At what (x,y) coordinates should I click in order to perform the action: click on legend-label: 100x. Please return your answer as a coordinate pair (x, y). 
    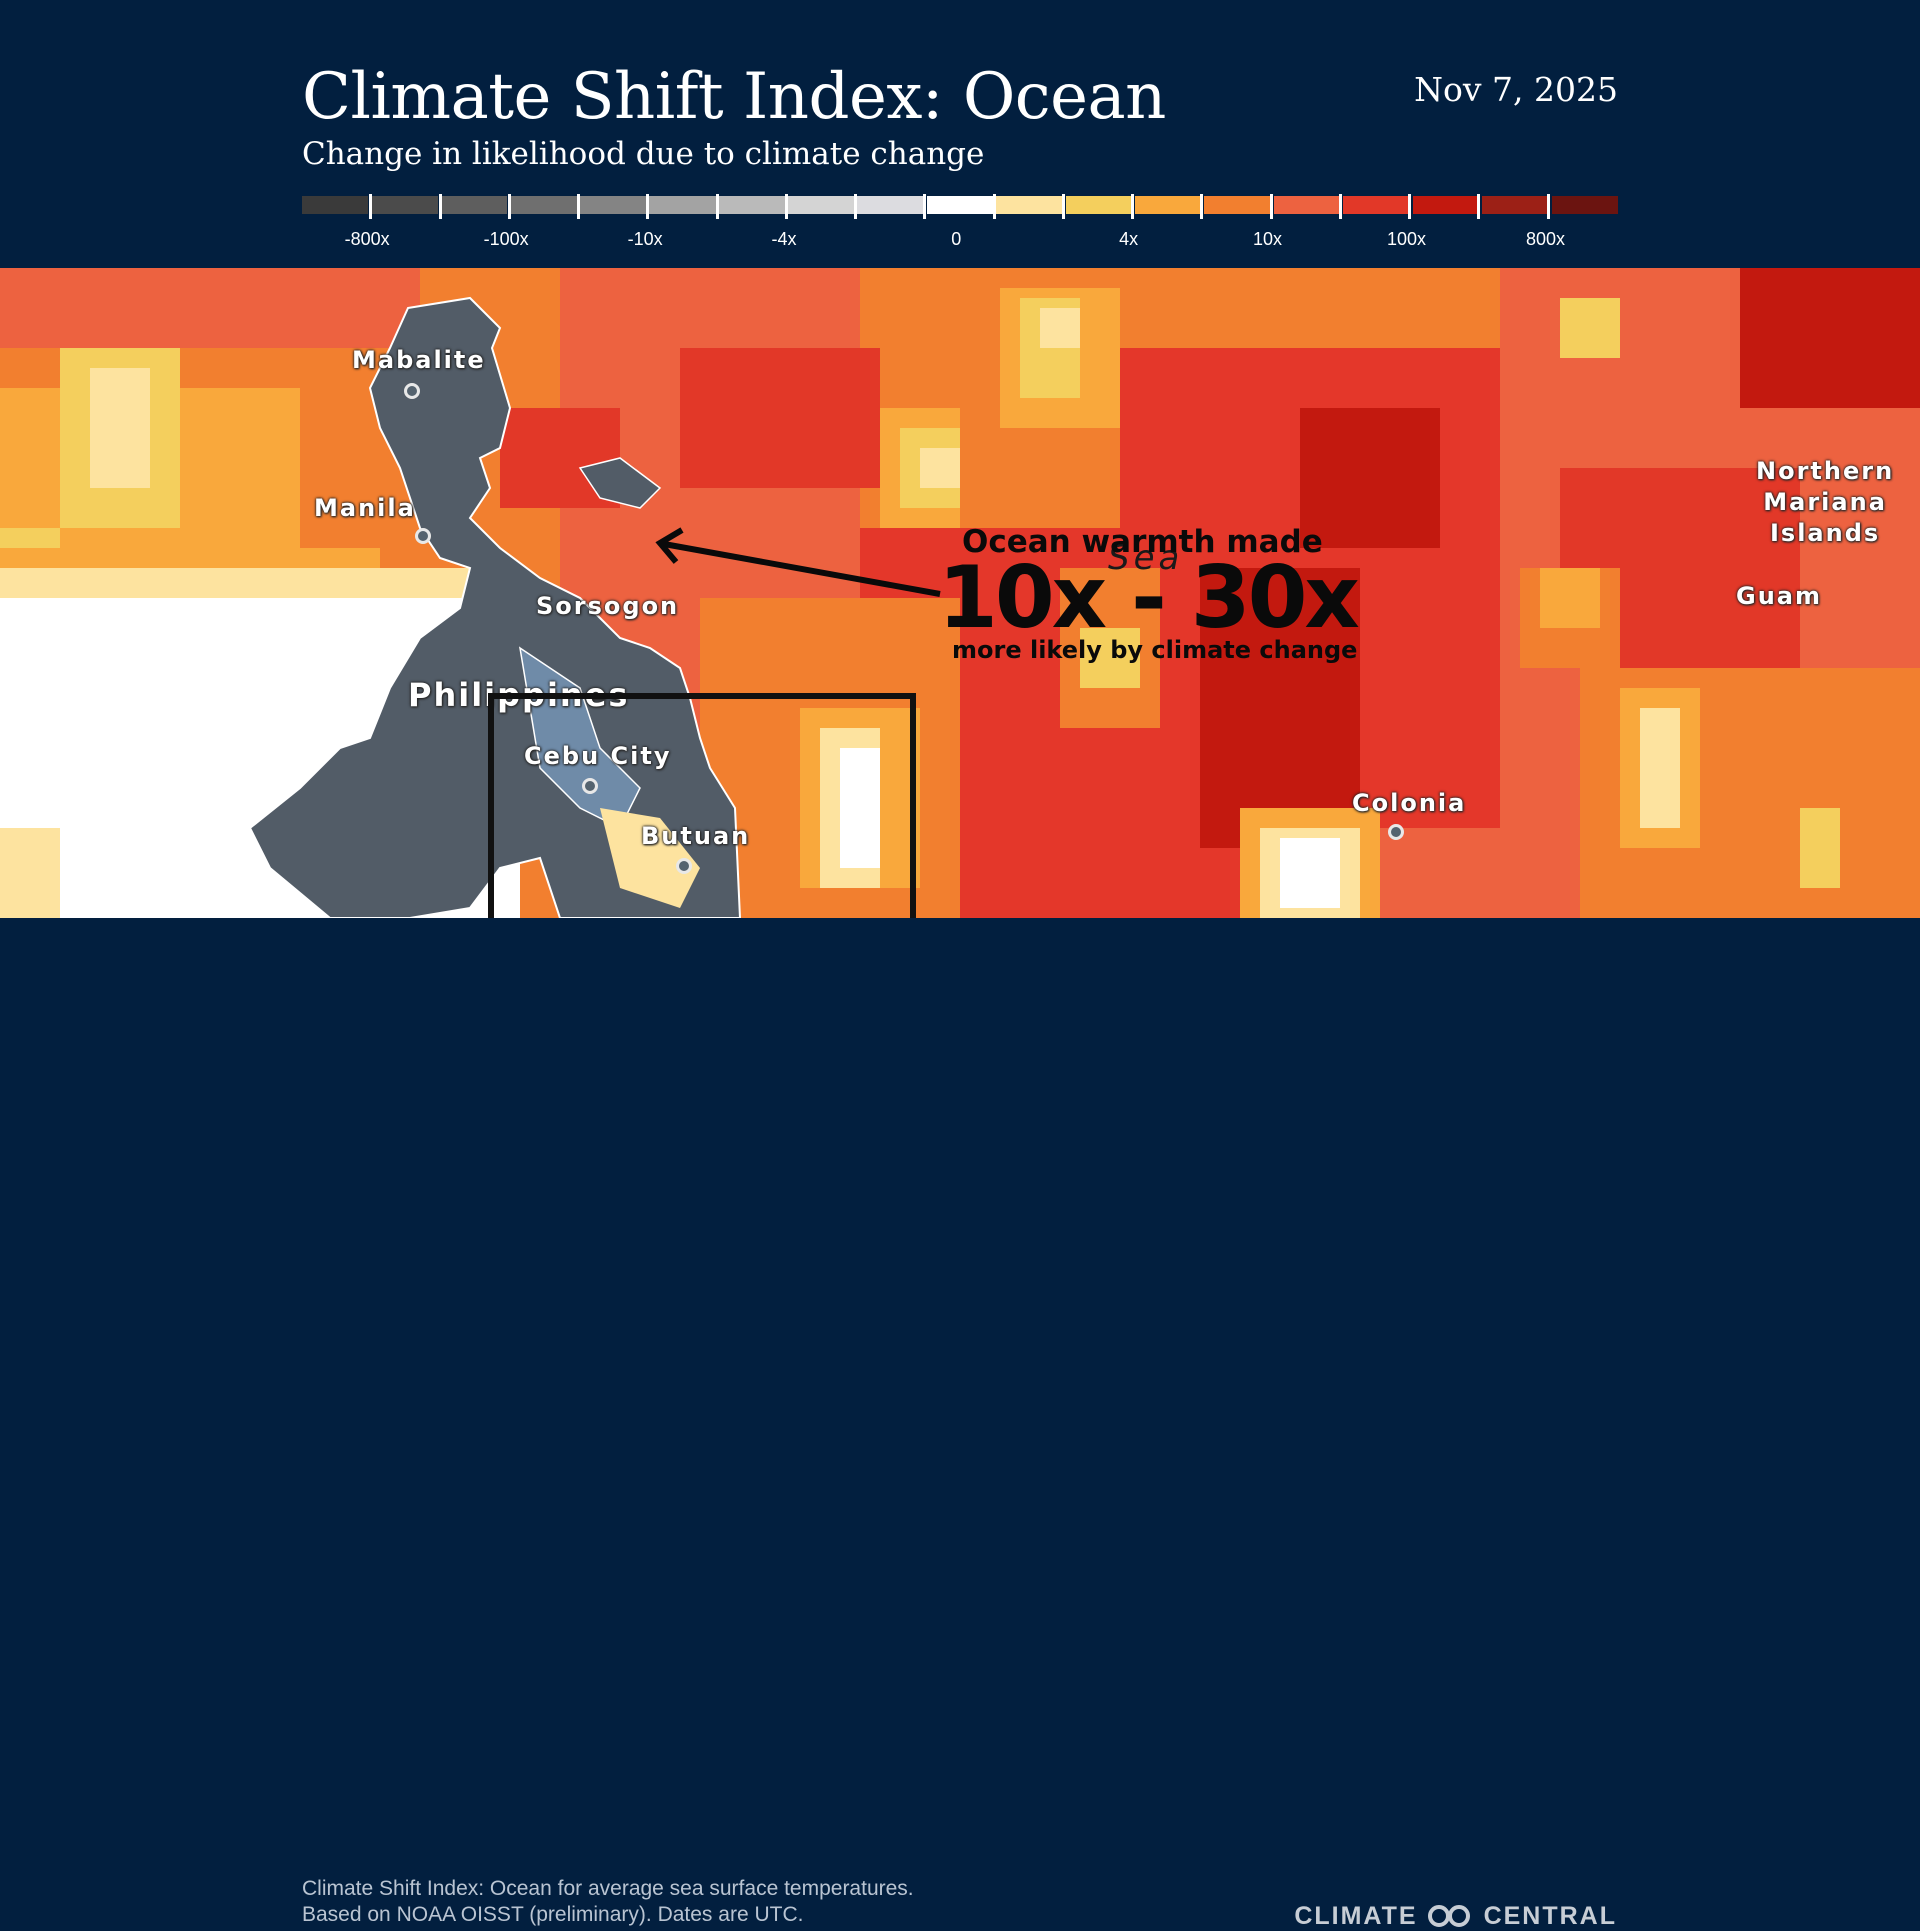
    Looking at the image, I should click on (1406, 239).